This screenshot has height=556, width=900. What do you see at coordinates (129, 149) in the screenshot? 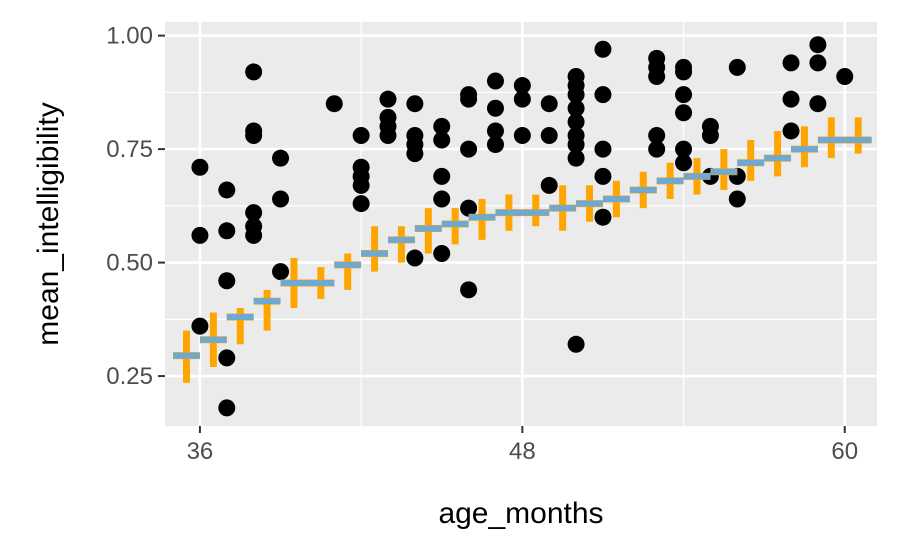
I see `y-tick-label: 0.75` at bounding box center [129, 149].